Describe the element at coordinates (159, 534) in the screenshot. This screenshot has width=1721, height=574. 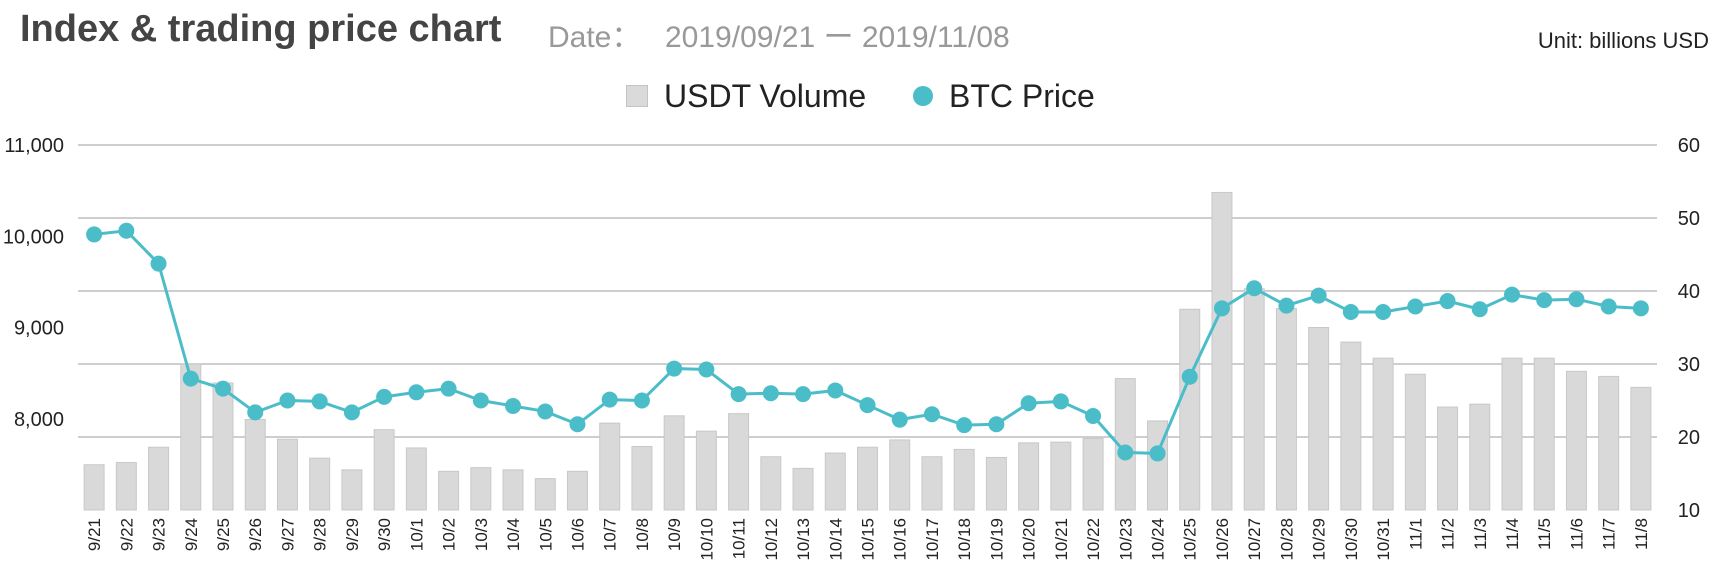
I see `x-axis-tick-label: 9/23` at that location.